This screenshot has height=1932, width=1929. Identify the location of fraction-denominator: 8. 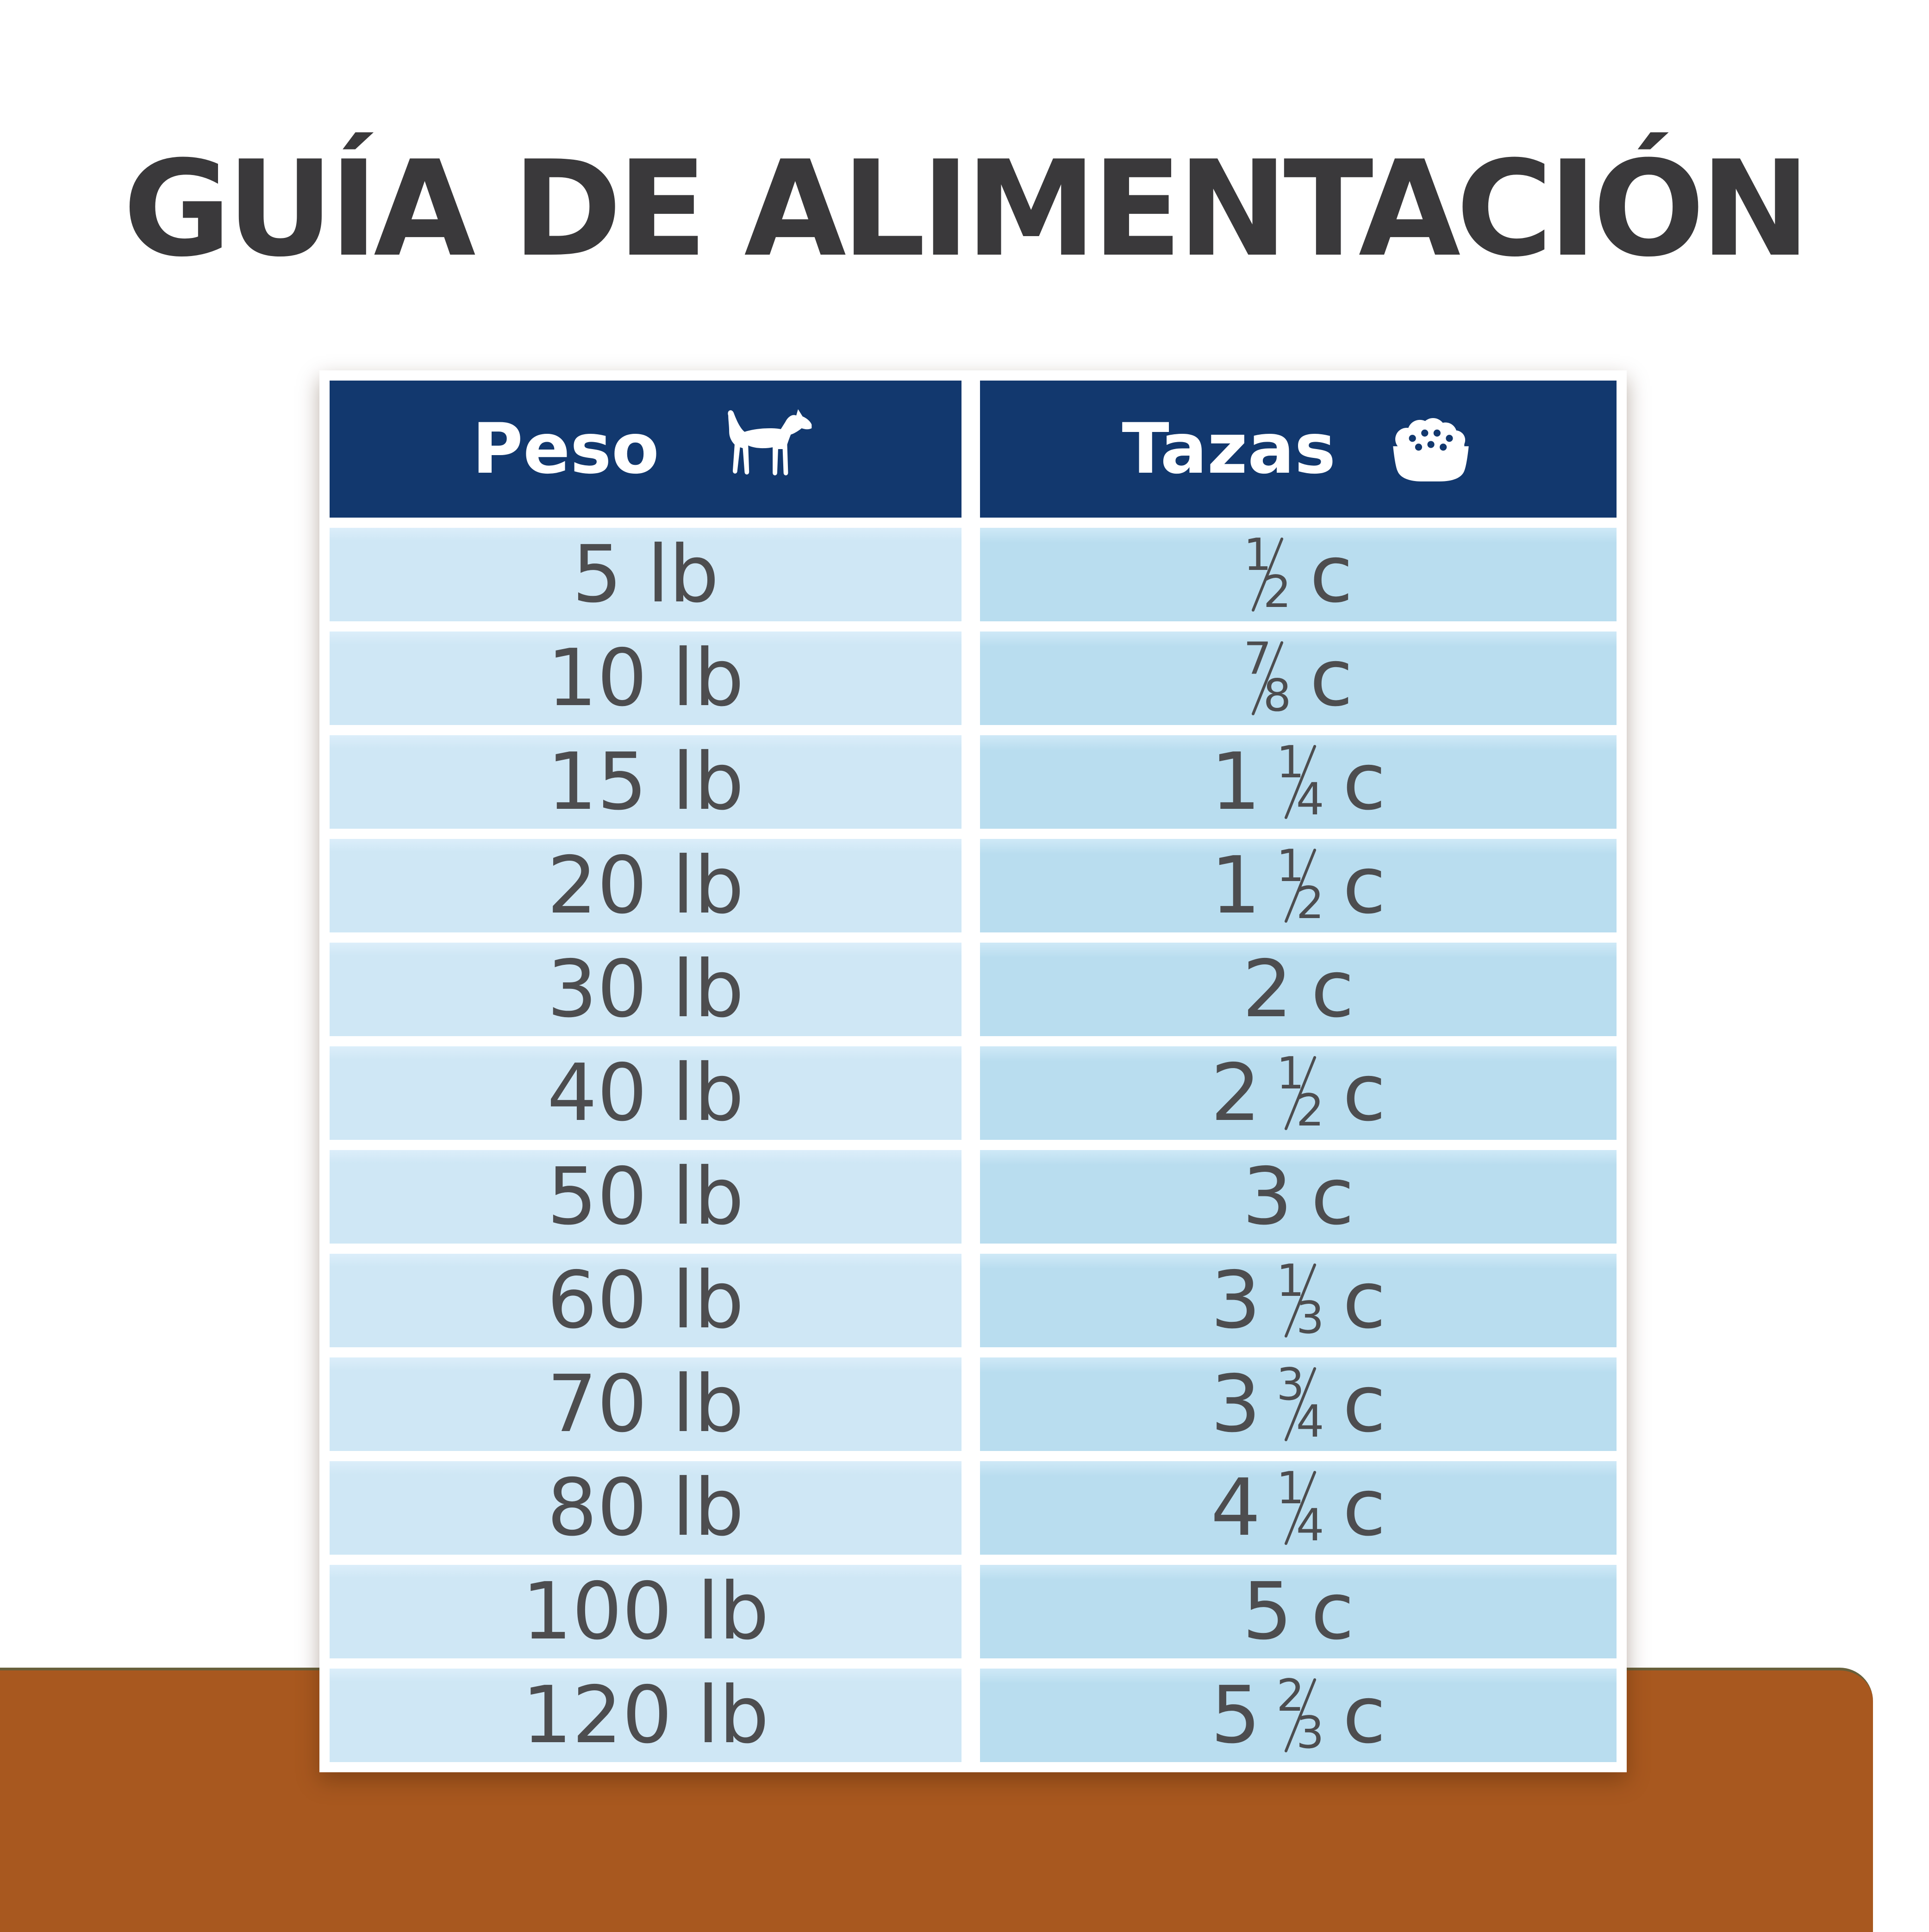
(1277, 696).